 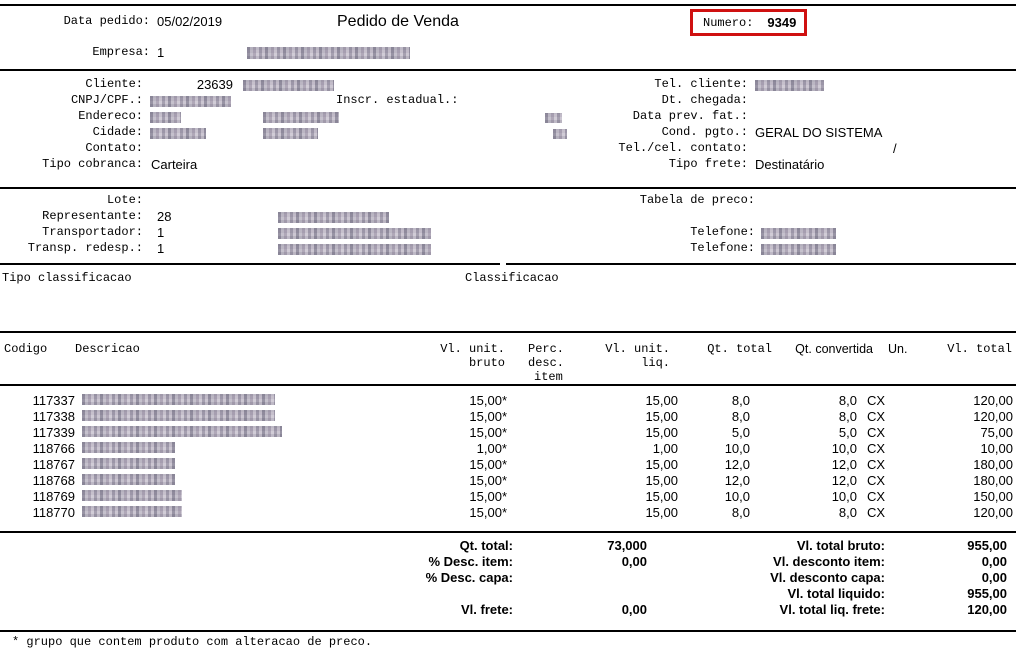 What do you see at coordinates (728, 22) in the screenshot?
I see `numero-label: Numero:` at bounding box center [728, 22].